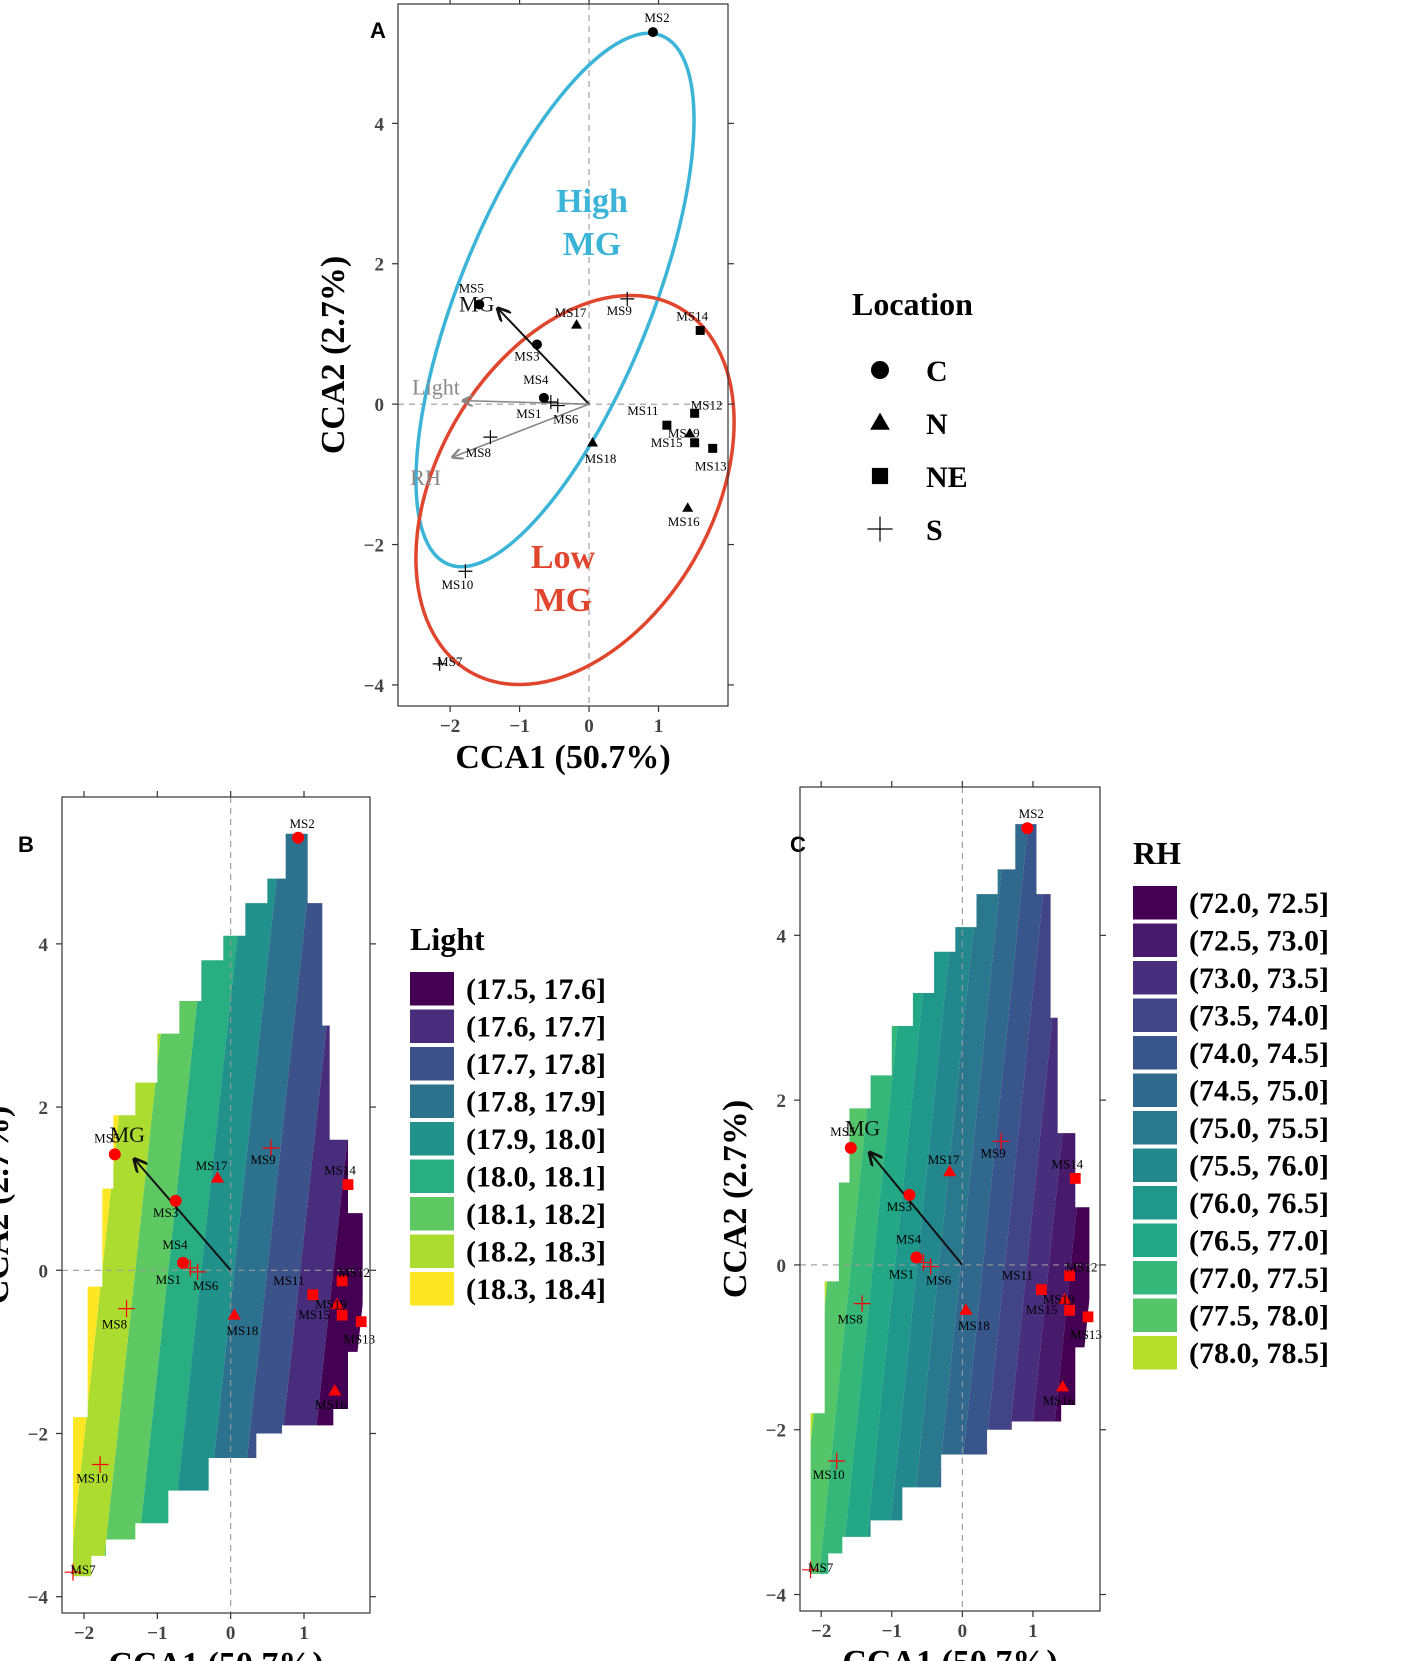 Image resolution: width=1417 pixels, height=1661 pixels. What do you see at coordinates (1259, 1353) in the screenshot?
I see `legend-label: (78.0, 78.5]` at bounding box center [1259, 1353].